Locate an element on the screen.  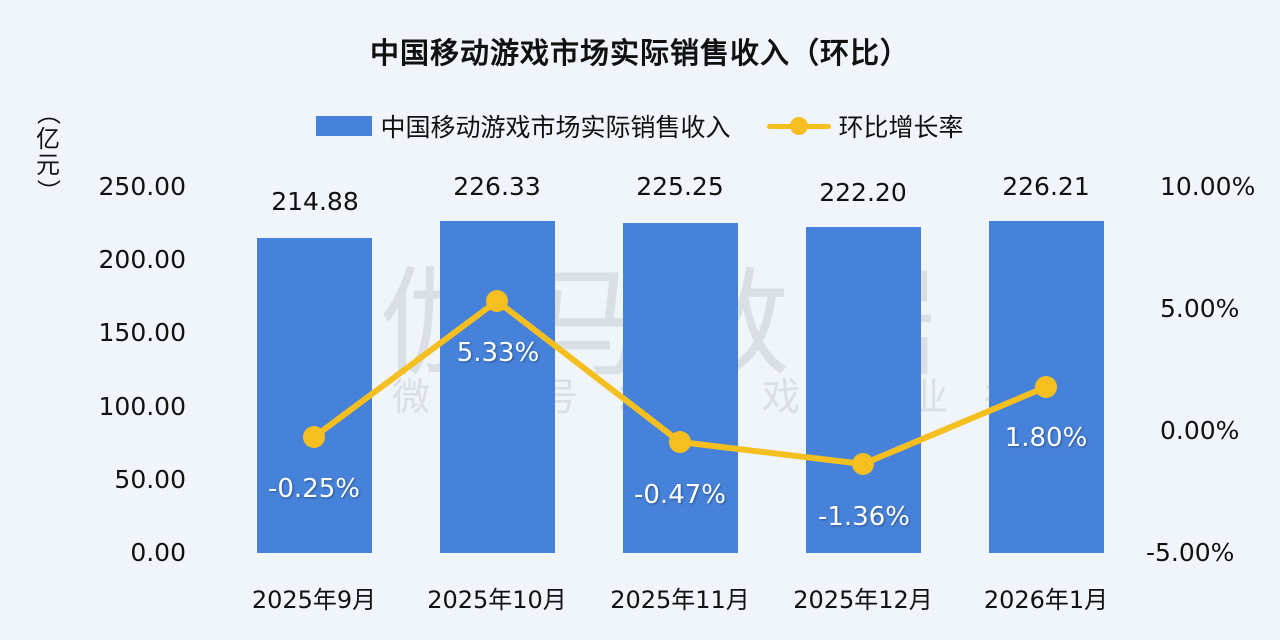
bar-value-label: 214.88 is located at coordinates (315, 201).